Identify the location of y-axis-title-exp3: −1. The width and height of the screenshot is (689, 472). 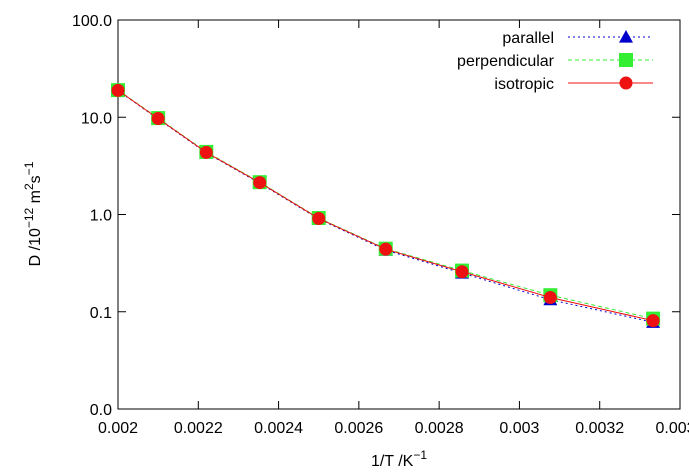
(29, 168).